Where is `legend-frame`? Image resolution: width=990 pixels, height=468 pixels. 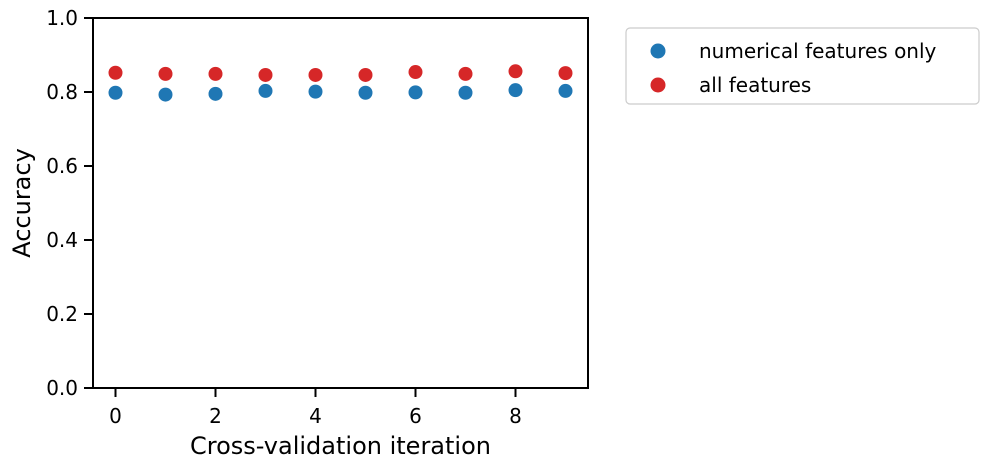
legend-frame is located at coordinates (802, 66).